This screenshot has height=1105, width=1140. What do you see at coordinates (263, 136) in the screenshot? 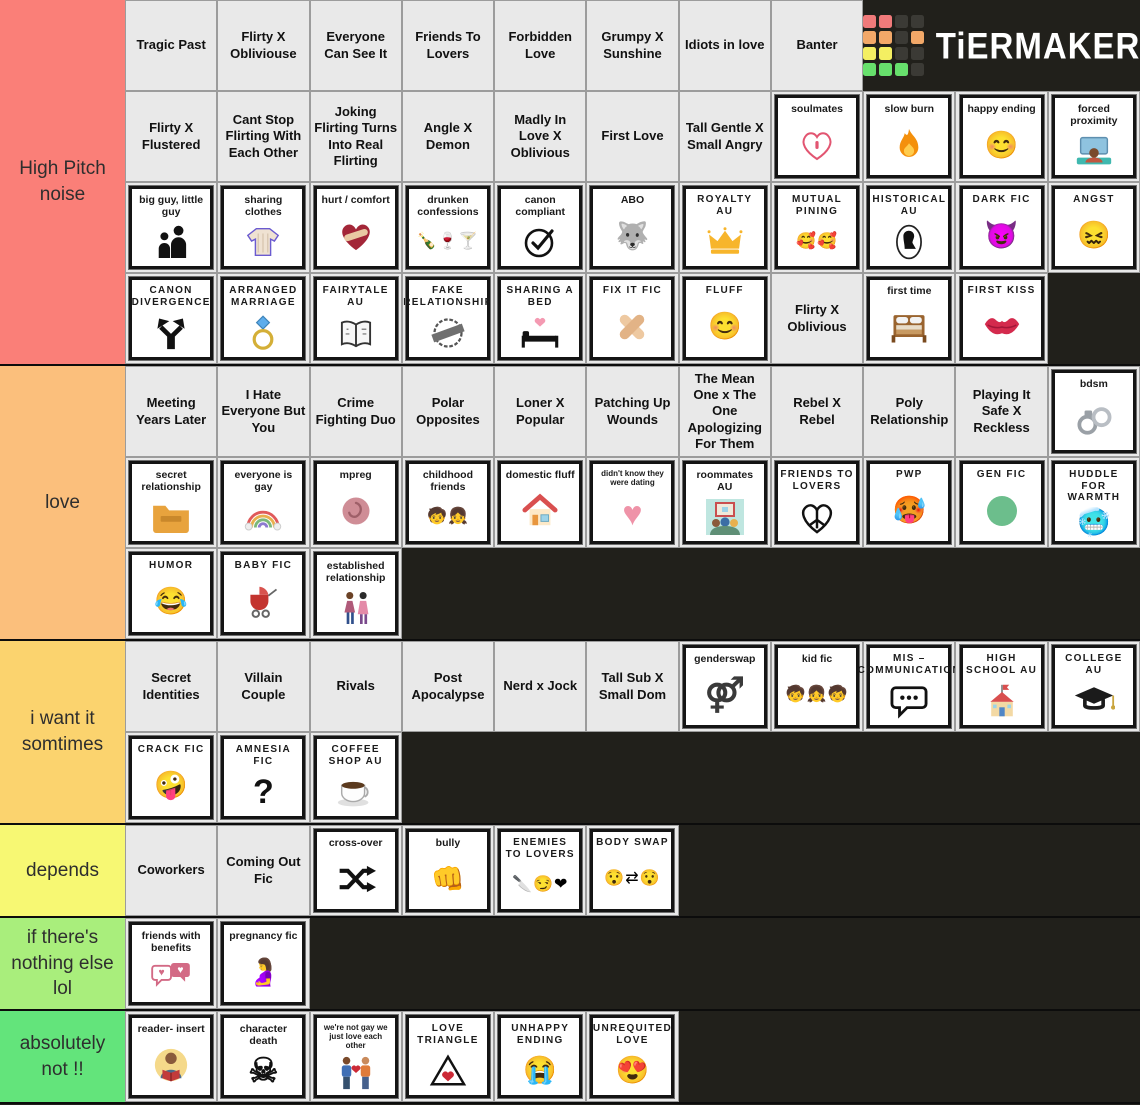
I see `entry-text-card: Cant Stop Flirting With Each Other` at bounding box center [263, 136].